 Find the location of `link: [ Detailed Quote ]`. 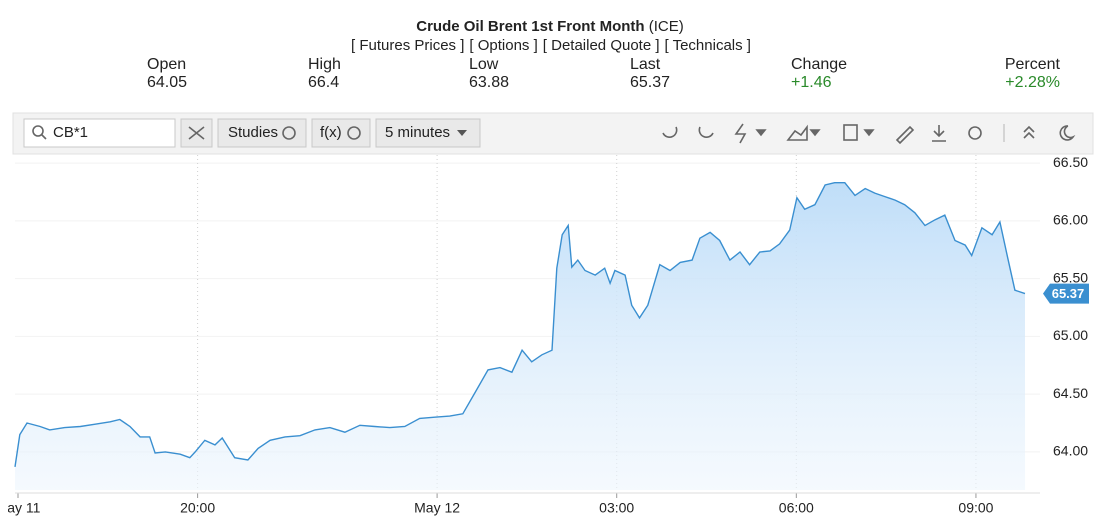

link: [ Detailed Quote ] is located at coordinates (601, 45).